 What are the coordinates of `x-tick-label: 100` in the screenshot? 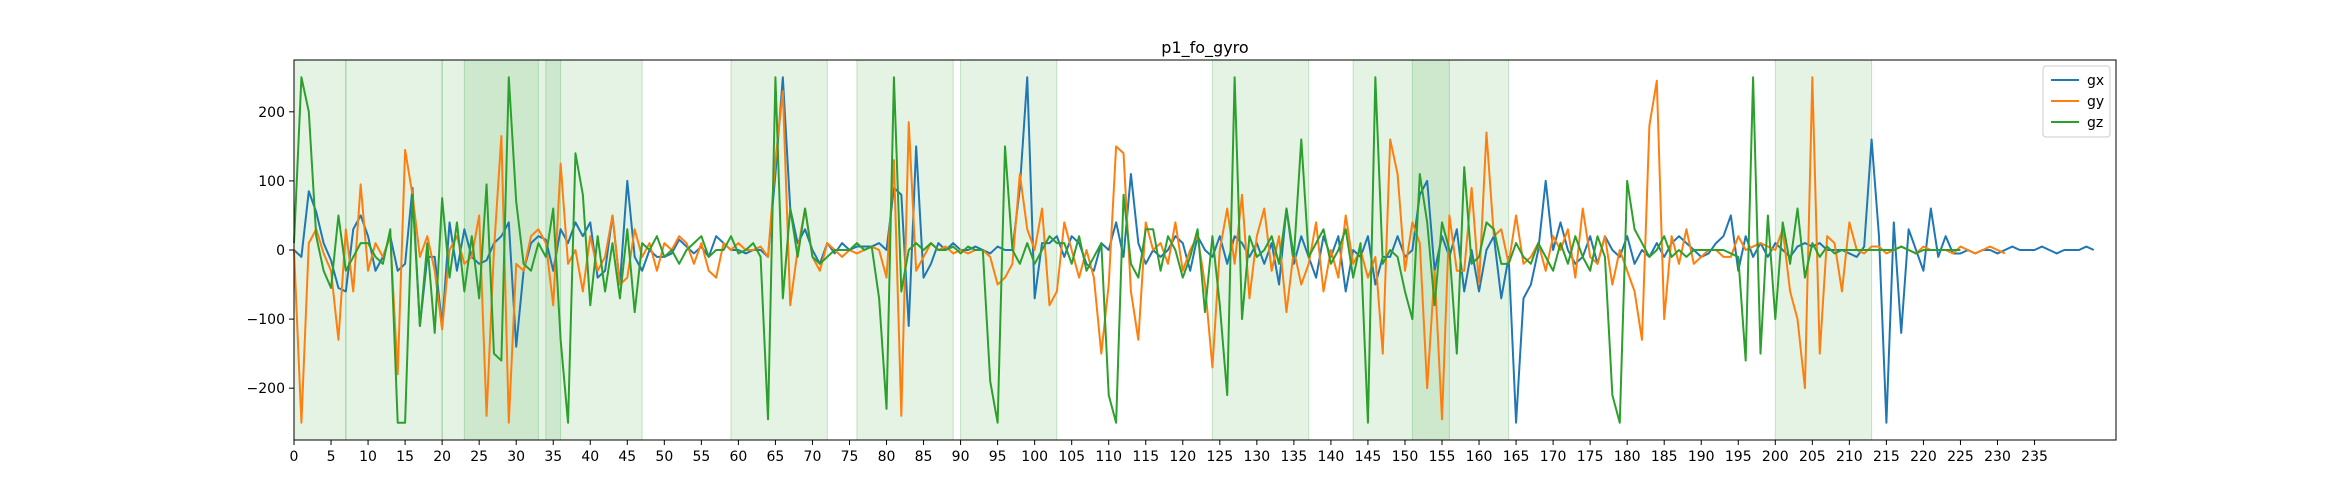 It's located at (1034, 457).